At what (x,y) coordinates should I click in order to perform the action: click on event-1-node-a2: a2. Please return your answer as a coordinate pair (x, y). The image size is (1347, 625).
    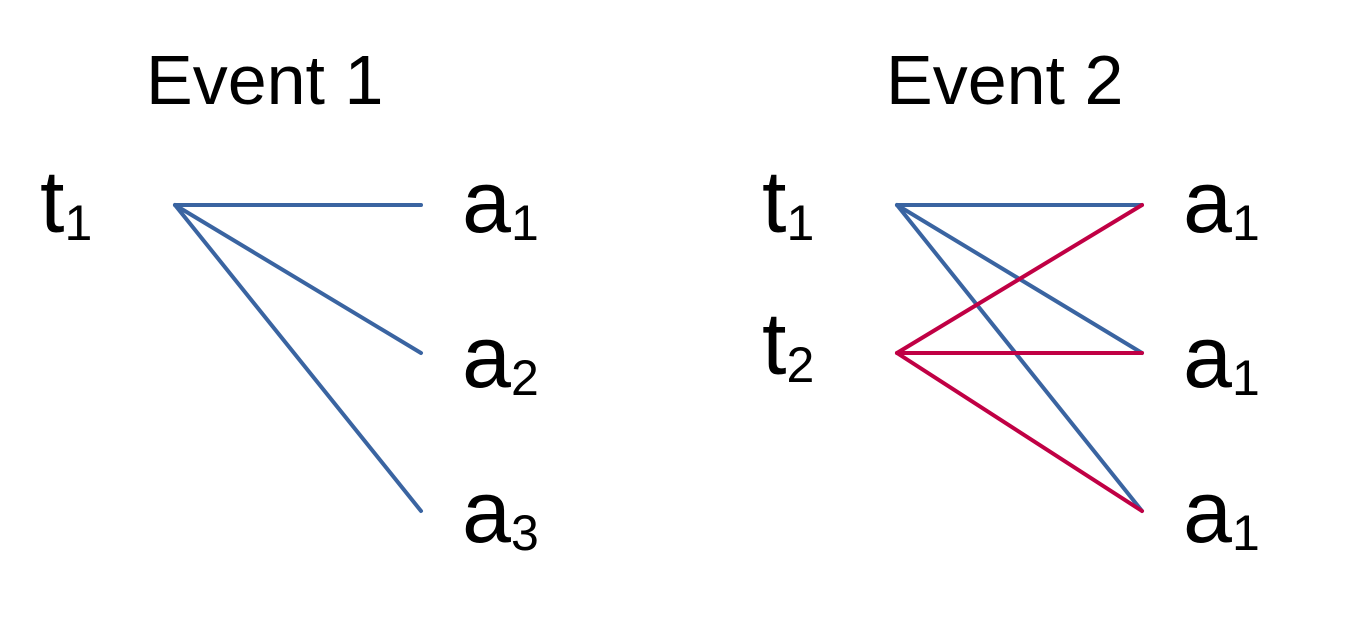
    Looking at the image, I should click on (500, 358).